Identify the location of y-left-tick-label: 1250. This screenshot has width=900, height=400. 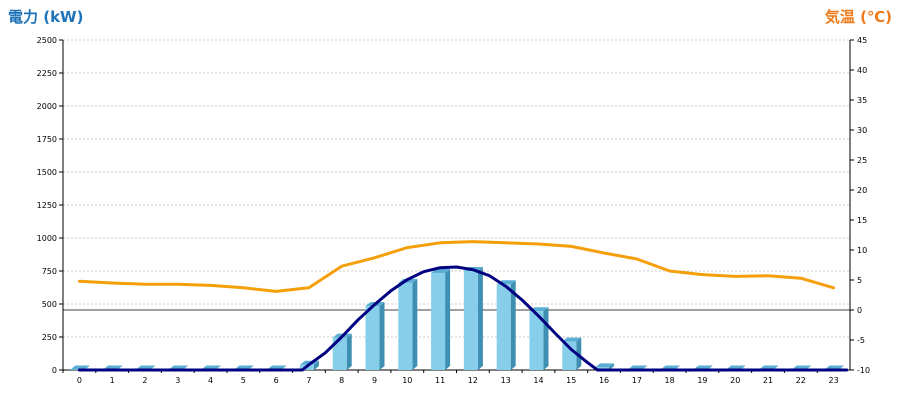
(47, 205).